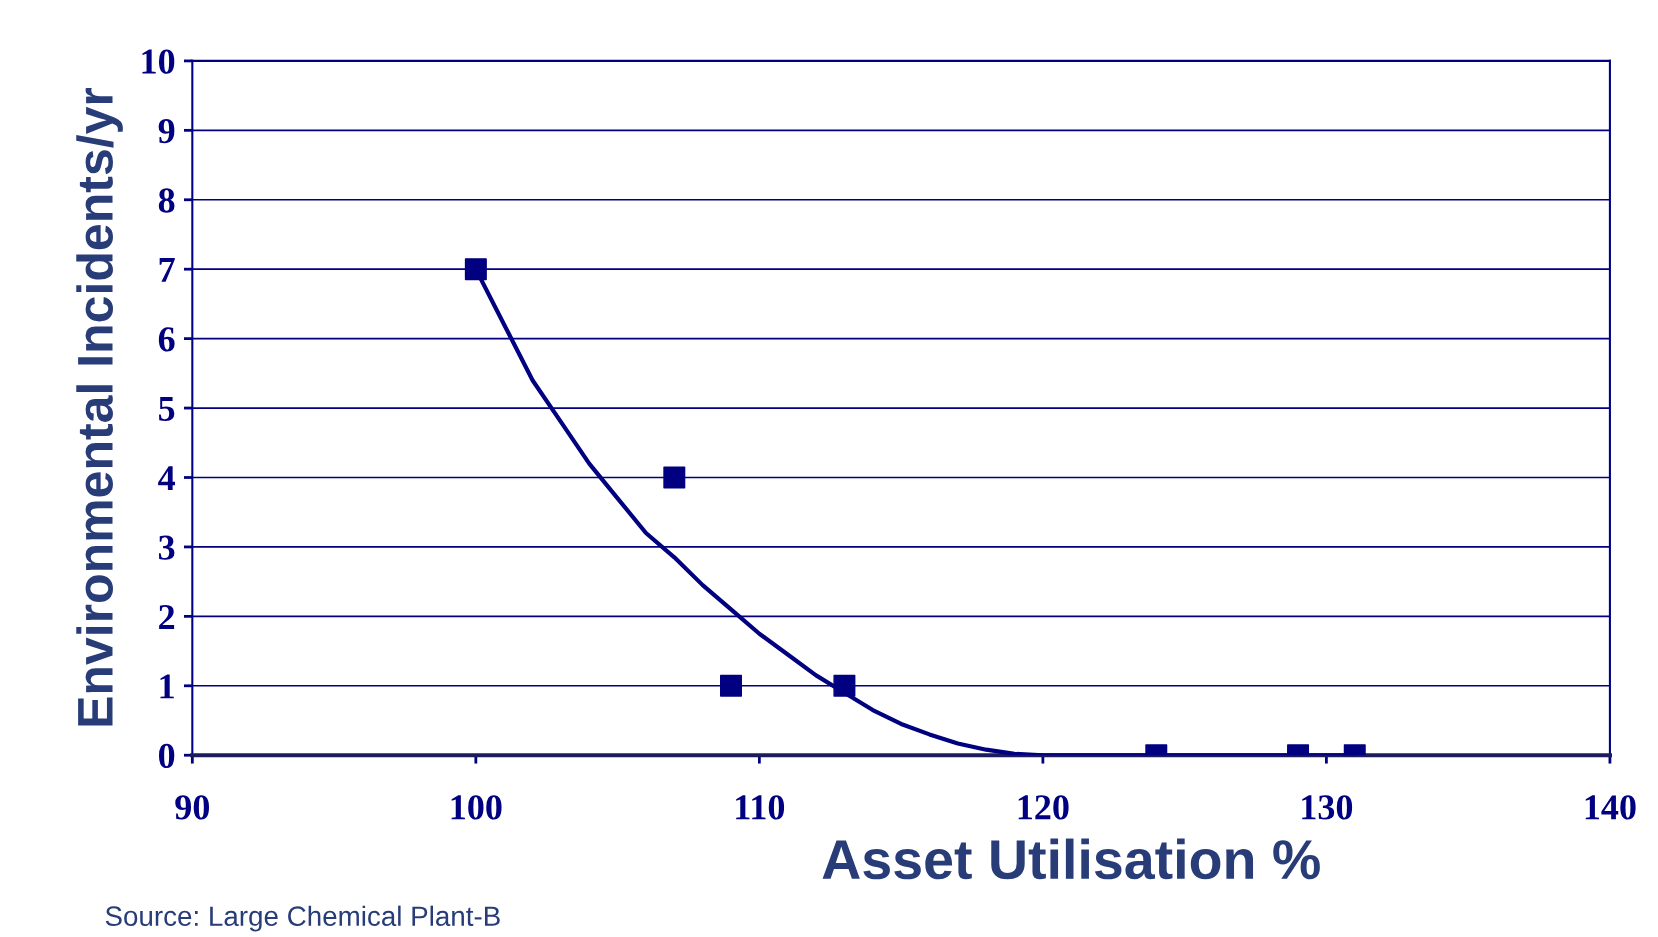 This screenshot has width=1658, height=937. I want to click on y-tick-label: 4, so click(166, 478).